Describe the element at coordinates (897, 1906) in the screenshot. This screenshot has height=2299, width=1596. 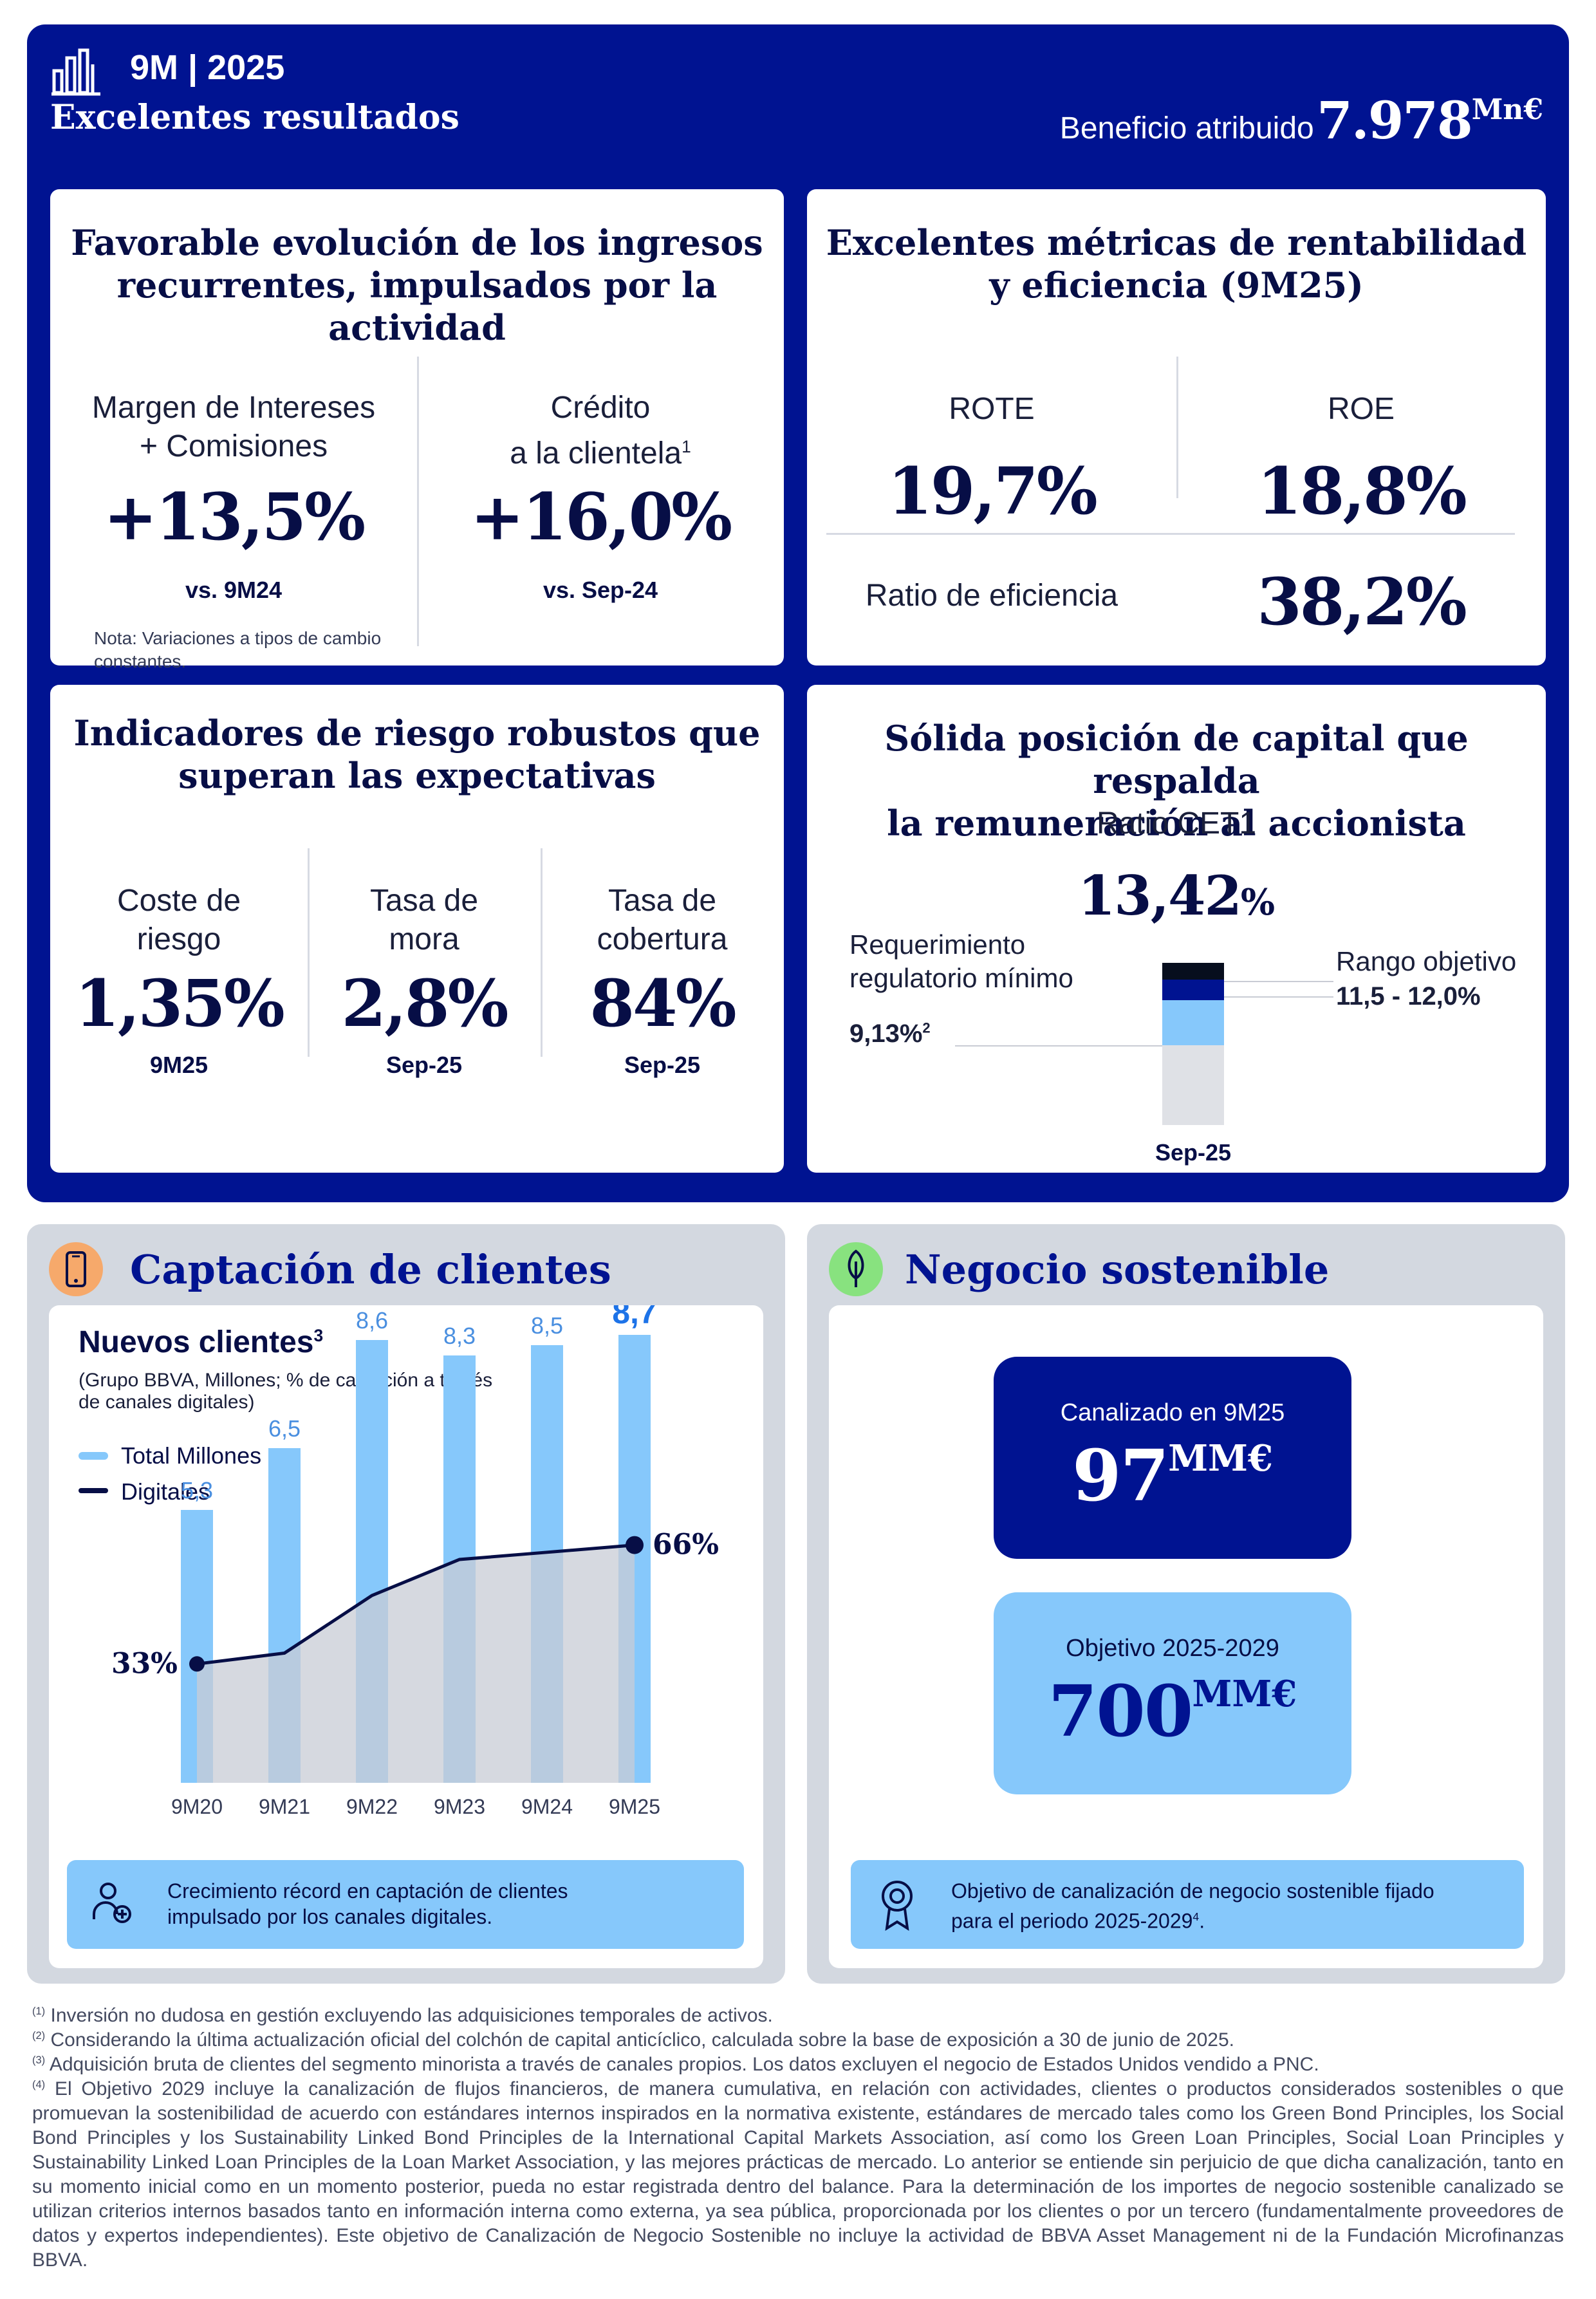
I see `award-icon` at that location.